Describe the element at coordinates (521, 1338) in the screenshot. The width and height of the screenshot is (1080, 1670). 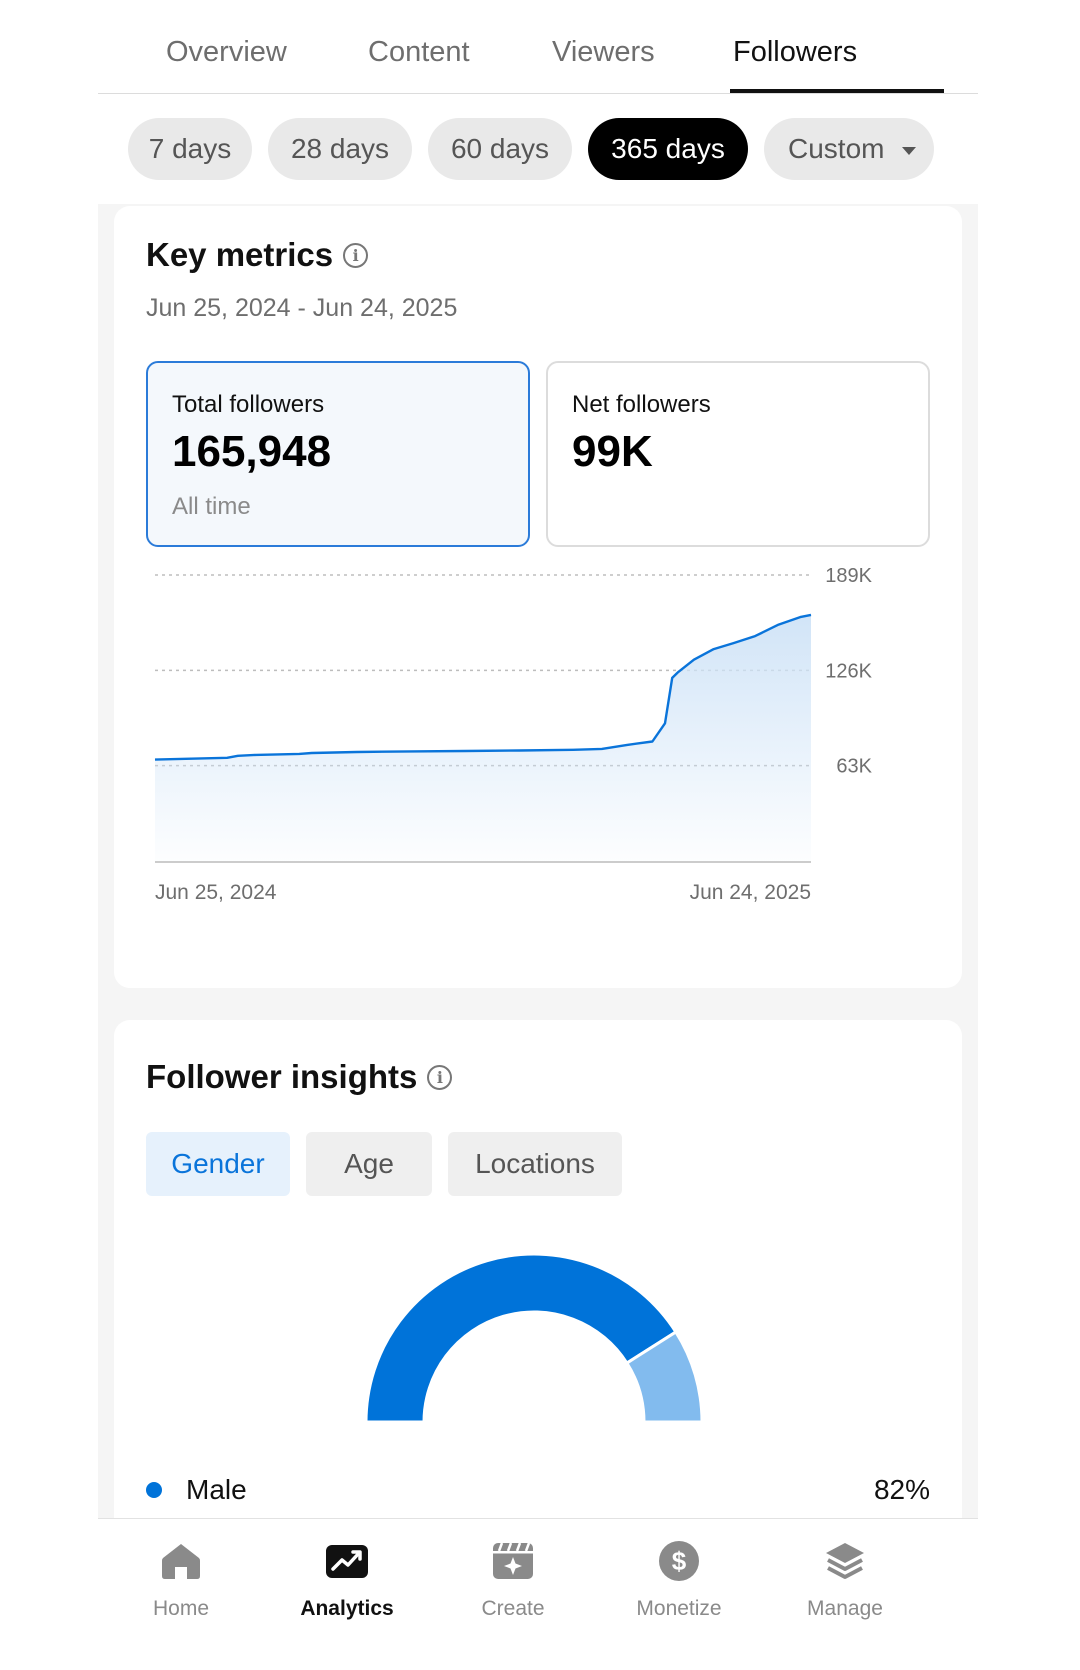
I see `donut-slice-male` at that location.